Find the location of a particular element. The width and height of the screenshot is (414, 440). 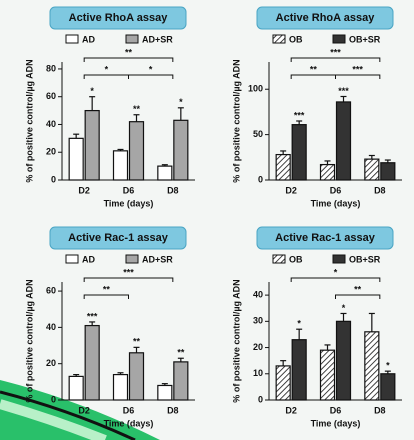

decor-circle is located at coordinates (80, 410).